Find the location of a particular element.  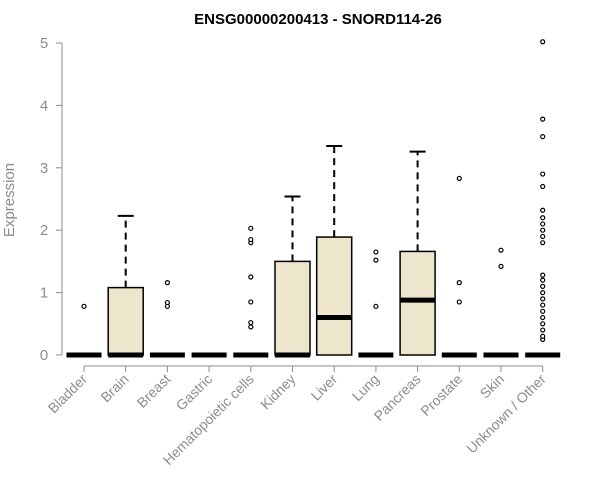

x-tick-label: Lung is located at coordinates (365, 387).